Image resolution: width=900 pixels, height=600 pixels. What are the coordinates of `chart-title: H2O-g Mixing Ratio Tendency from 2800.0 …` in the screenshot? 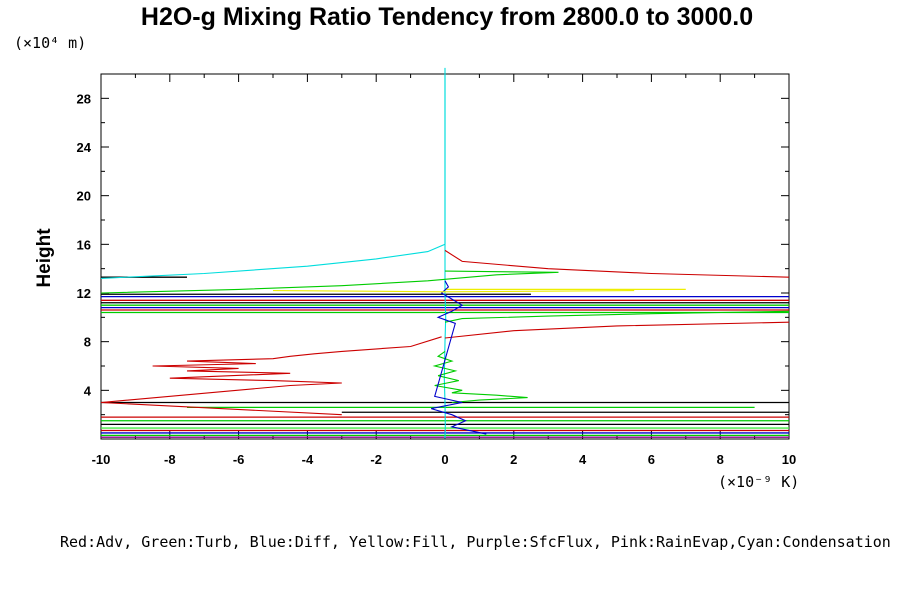 It's located at (447, 17).